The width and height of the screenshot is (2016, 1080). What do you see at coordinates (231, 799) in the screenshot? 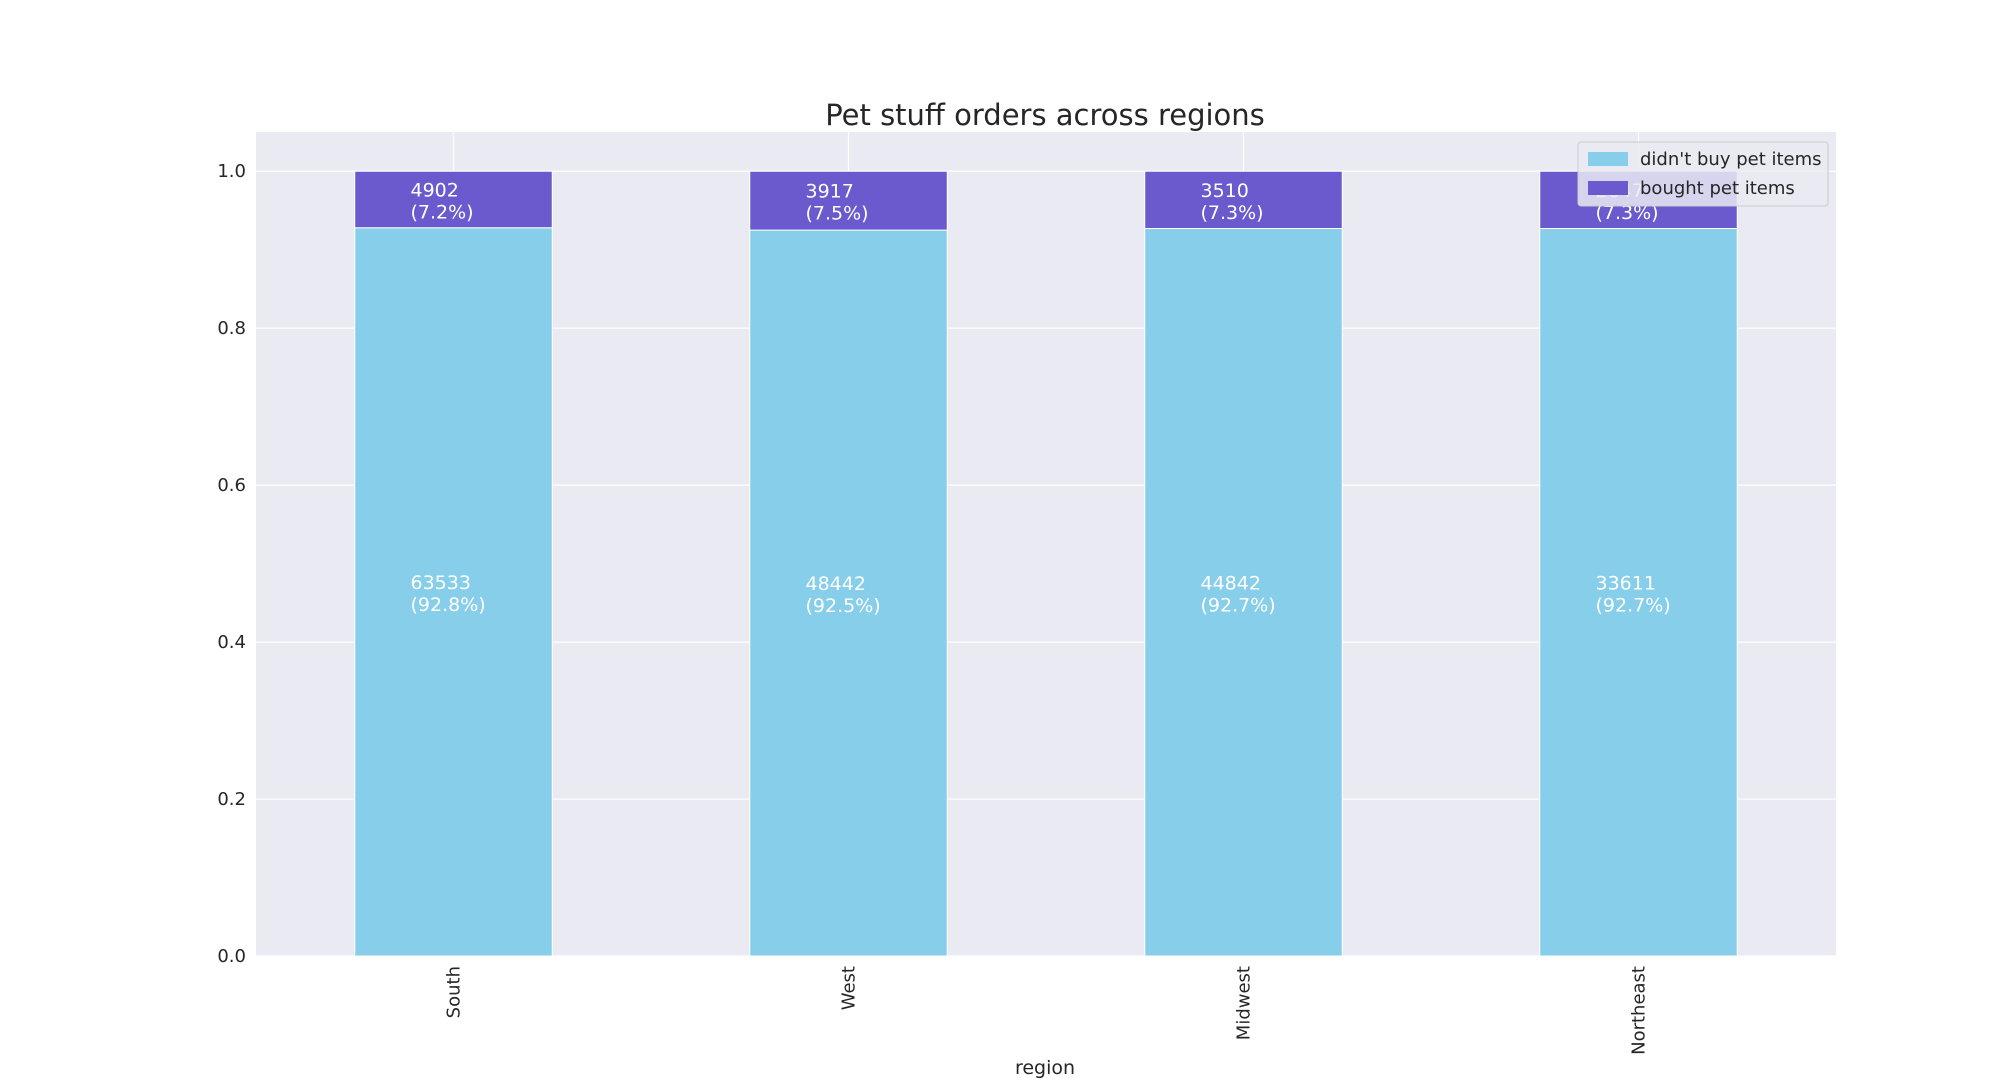
I see `y-tick-label: 0.2` at bounding box center [231, 799].